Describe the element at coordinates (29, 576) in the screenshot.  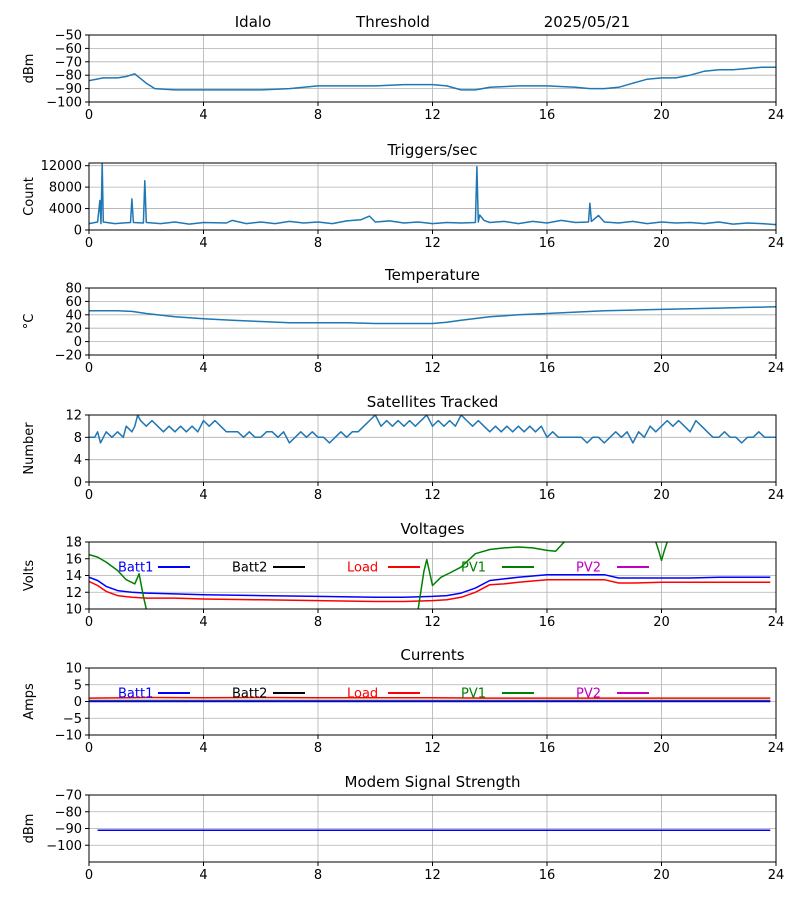
I see `y-axis-label: Volts` at that location.